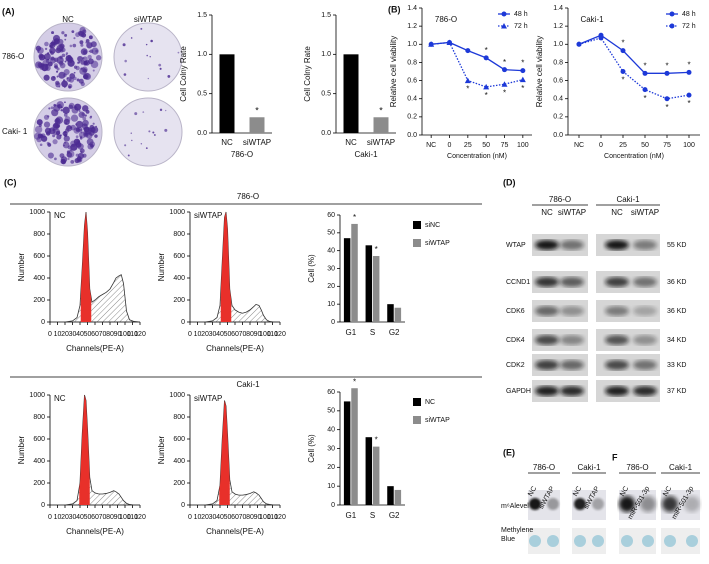  Describe the element at coordinates (326, 133) in the screenshot. I see `y-tick-label: 0.0` at that location.